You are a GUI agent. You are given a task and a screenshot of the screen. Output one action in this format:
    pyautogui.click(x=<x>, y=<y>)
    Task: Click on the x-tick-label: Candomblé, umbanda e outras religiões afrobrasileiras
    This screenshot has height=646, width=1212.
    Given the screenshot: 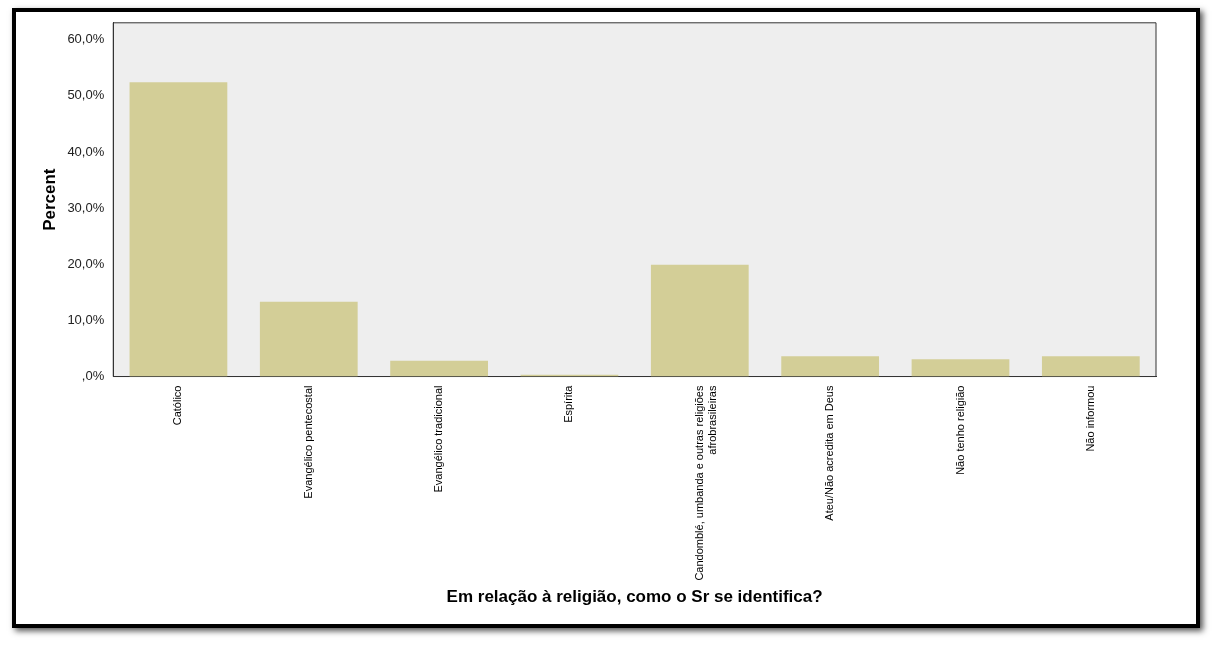 What is the action you would take?
    pyautogui.click(x=705, y=483)
    